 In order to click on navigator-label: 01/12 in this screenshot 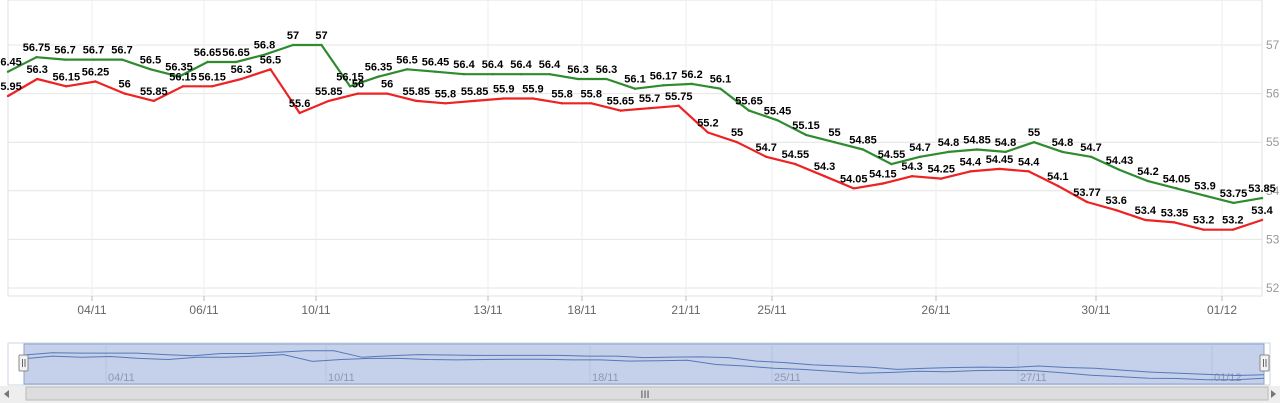, I will do `click(1228, 378)`.